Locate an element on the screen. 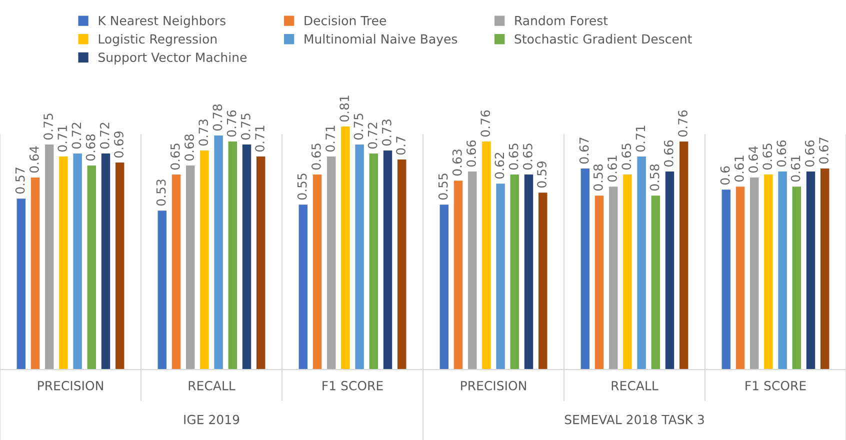 The width and height of the screenshot is (846, 440). text: SEMEVAL 2018 TASK 3 is located at coordinates (634, 419).